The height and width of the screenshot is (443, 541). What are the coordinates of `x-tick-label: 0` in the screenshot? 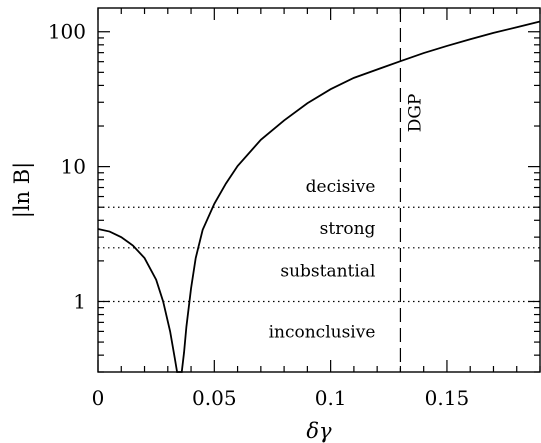 It's located at (98, 398).